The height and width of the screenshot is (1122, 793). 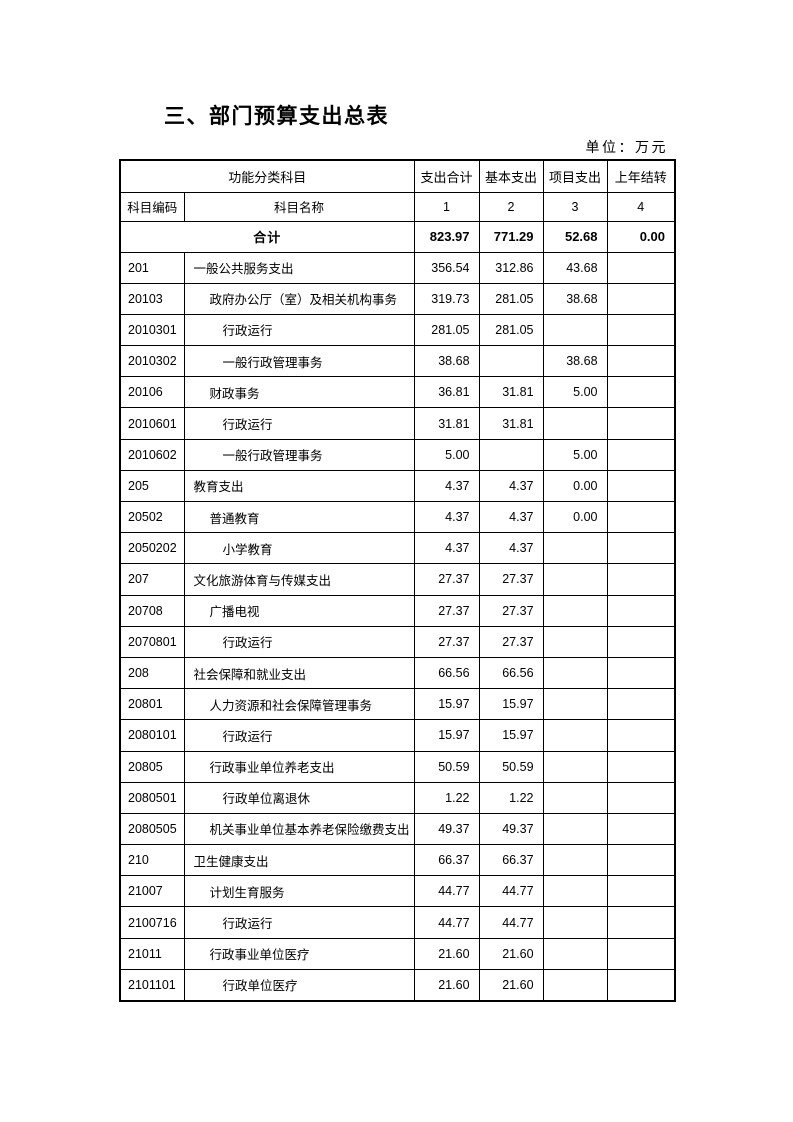 What do you see at coordinates (152, 860) in the screenshot?
I see `subject-code-cell: 210` at bounding box center [152, 860].